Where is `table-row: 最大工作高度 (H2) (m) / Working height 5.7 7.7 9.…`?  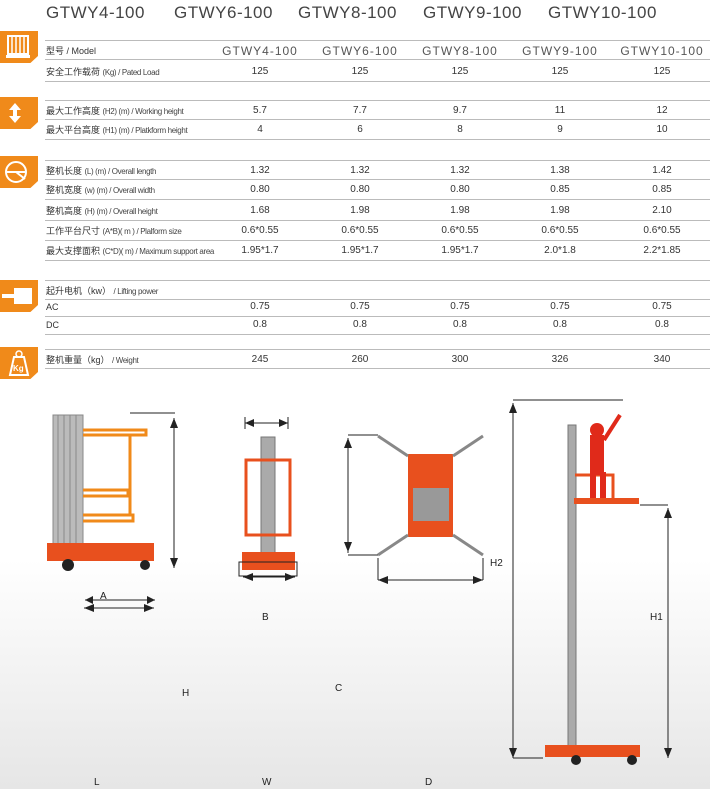 table-row: 最大工作高度 (H2) (m) / Working height 5.7 7.7 9.… is located at coordinates (377, 110).